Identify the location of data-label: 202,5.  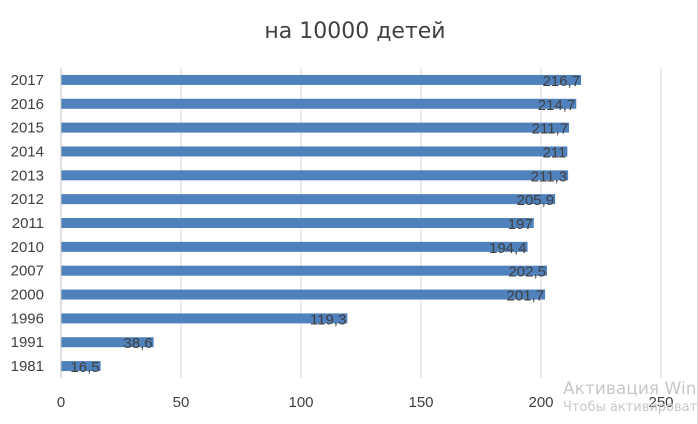
(527, 272).